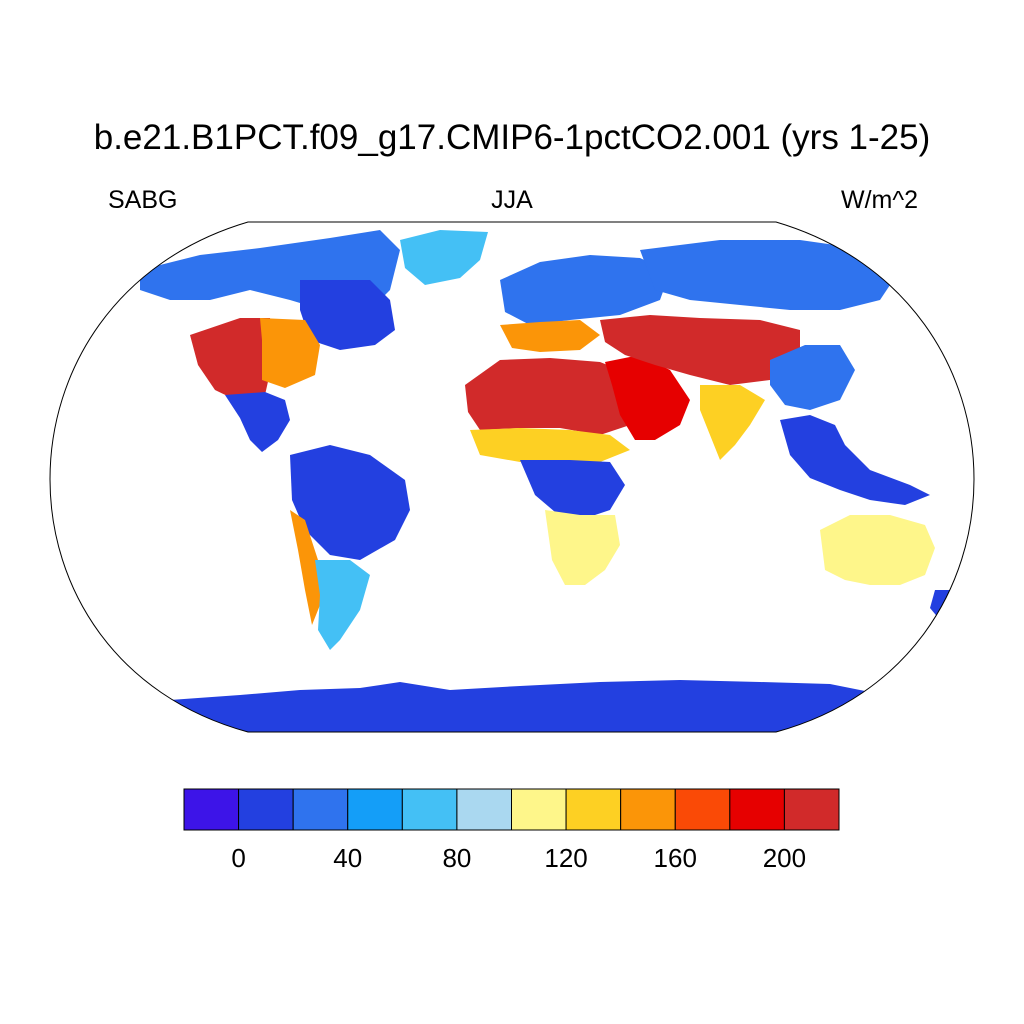  I want to click on region-india, so click(732, 422).